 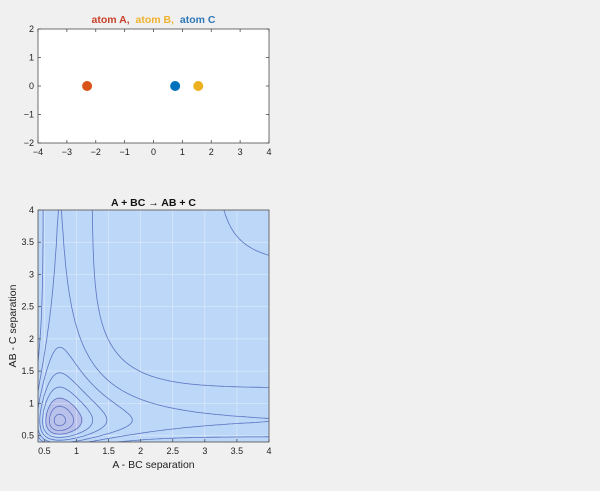 I want to click on atom-x-tick-label: −4, so click(x=38, y=152).